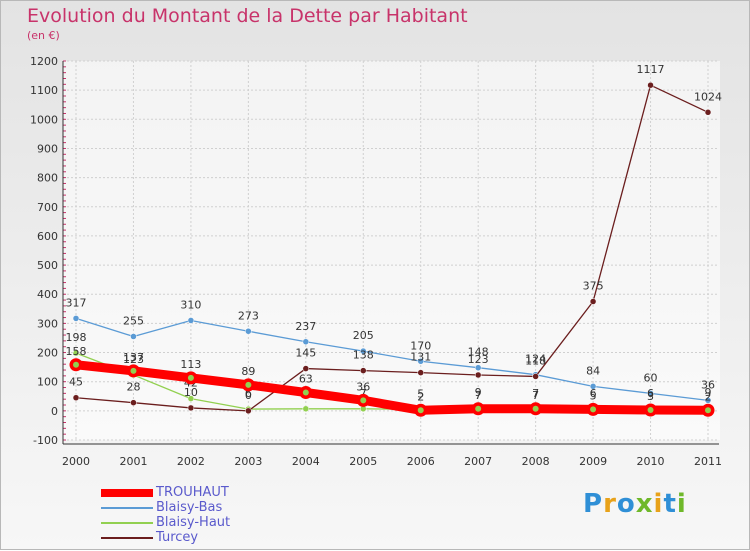 This screenshot has width=750, height=551. What do you see at coordinates (191, 461) in the screenshot?
I see `x-tick-label: 2002` at bounding box center [191, 461].